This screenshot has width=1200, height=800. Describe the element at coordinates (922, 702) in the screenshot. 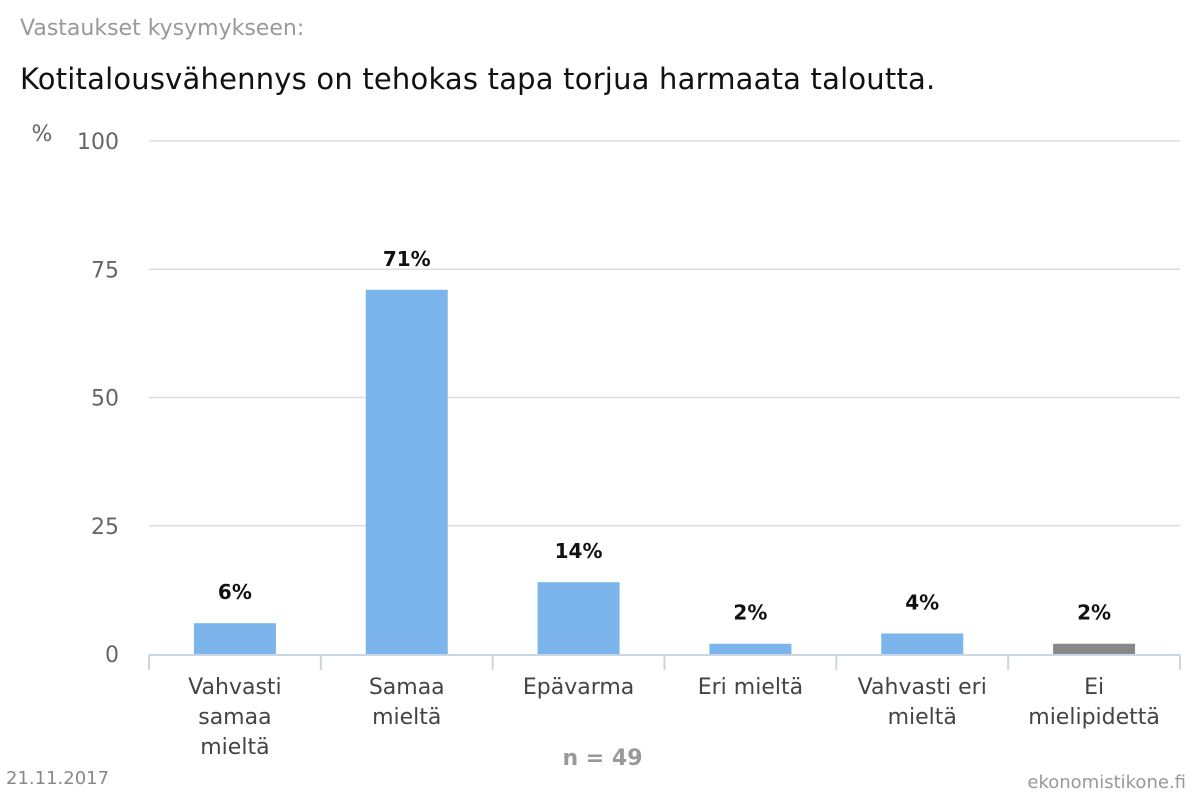

I see `x-category-label: Vahvasti eri mieltä` at that location.